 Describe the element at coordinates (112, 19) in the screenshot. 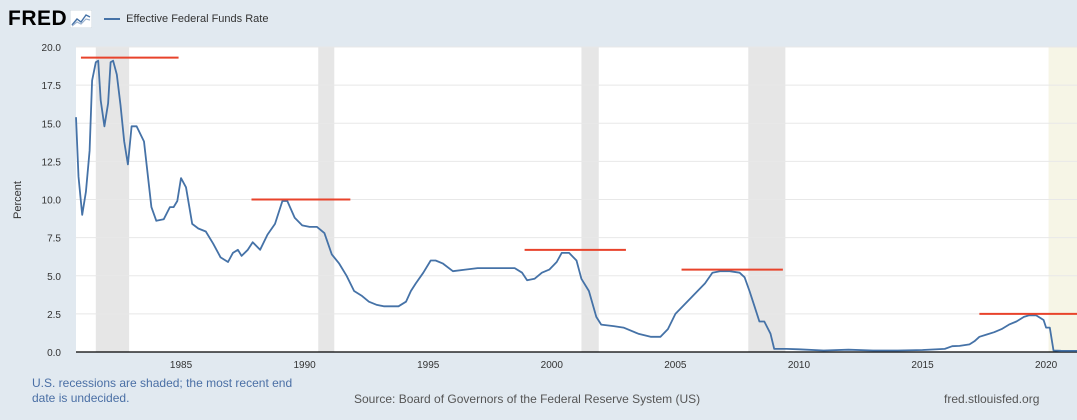

I see `legend-swatch` at that location.